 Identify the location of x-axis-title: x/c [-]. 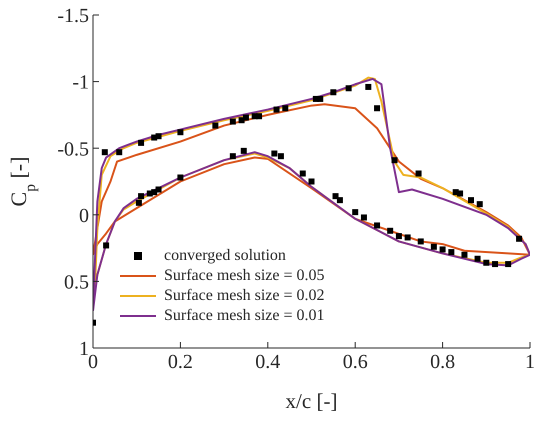
(312, 401).